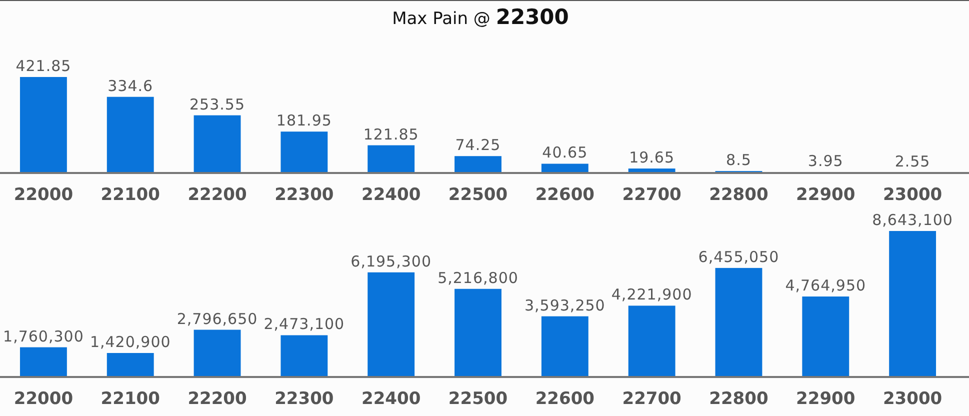 Image resolution: width=969 pixels, height=416 pixels. What do you see at coordinates (478, 145) in the screenshot?
I see `data-label: 74.25` at bounding box center [478, 145].